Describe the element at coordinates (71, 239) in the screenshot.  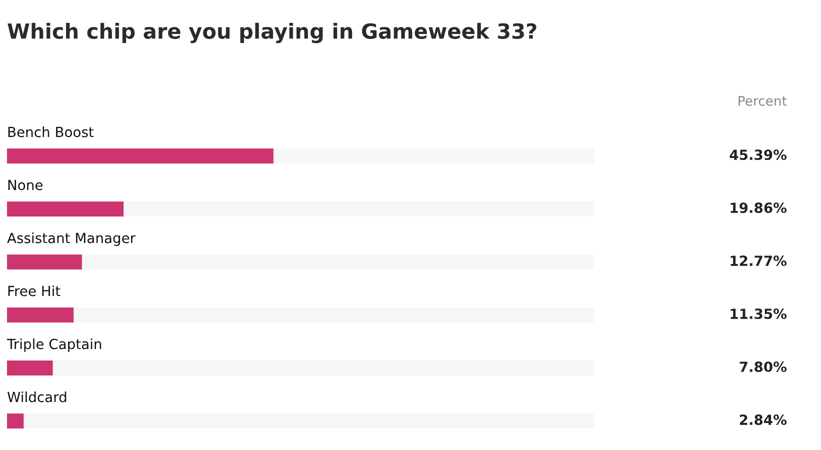
I see `y-tick-label: Assistant Manager` at that location.